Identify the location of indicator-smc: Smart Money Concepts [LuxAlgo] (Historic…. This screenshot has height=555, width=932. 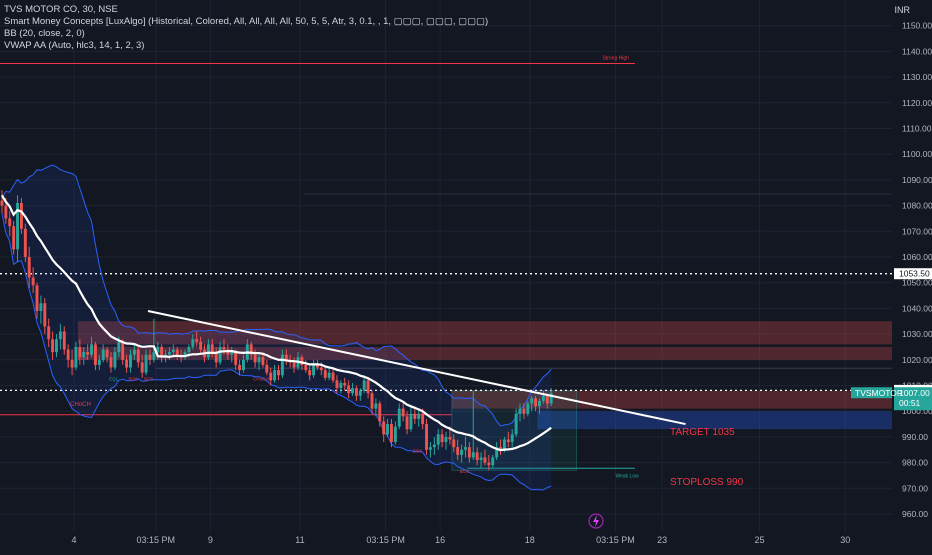
(246, 21).